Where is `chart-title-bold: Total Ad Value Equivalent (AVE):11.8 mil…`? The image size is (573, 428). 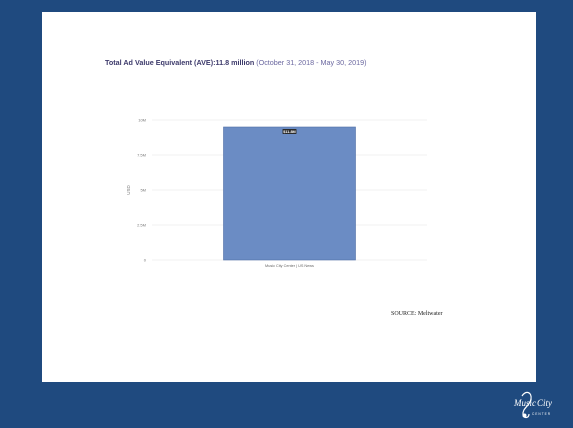 chart-title-bold: Total Ad Value Equivalent (AVE):11.8 mil… is located at coordinates (180, 62).